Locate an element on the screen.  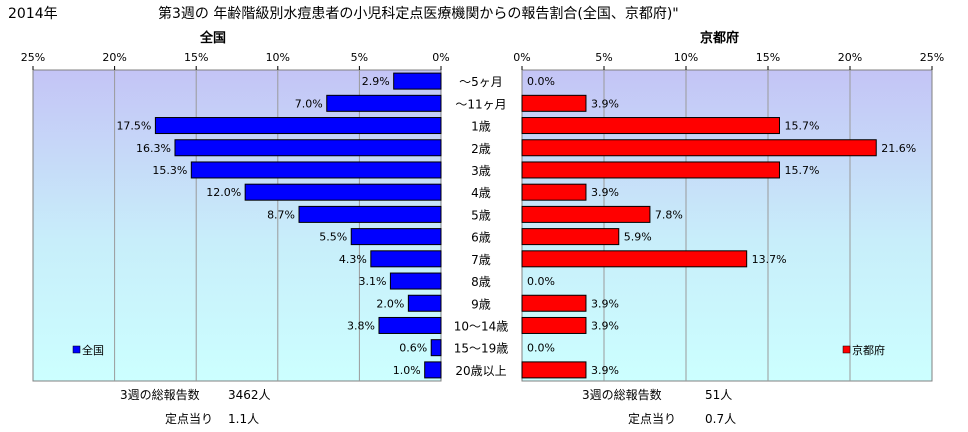
category-label: 20歳以上 is located at coordinates (480, 371).